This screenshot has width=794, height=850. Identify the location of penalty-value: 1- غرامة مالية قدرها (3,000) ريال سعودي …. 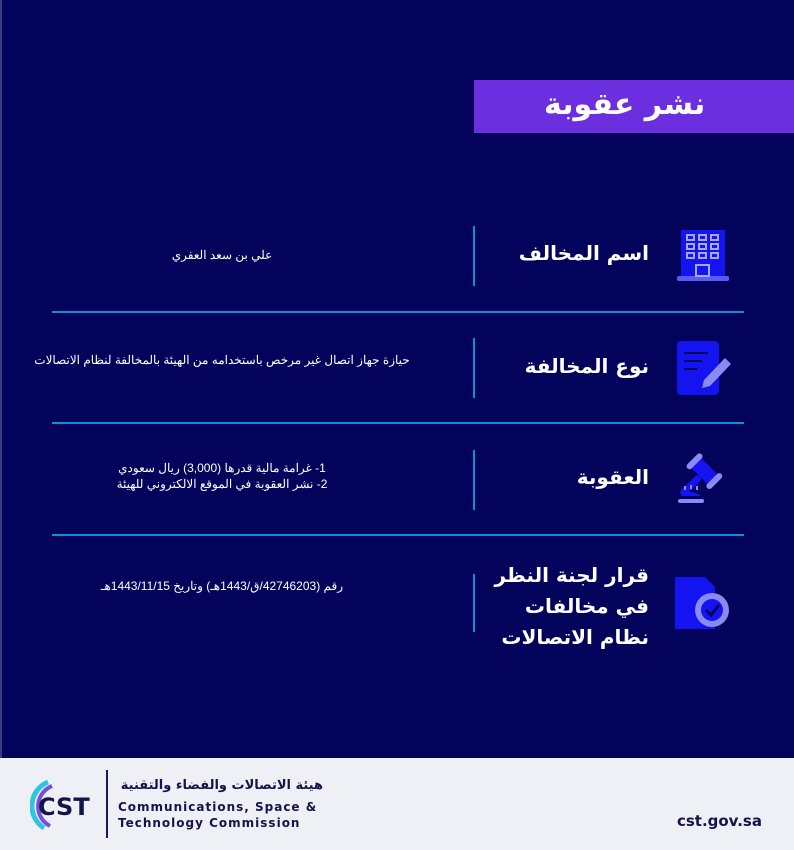
(222, 476).